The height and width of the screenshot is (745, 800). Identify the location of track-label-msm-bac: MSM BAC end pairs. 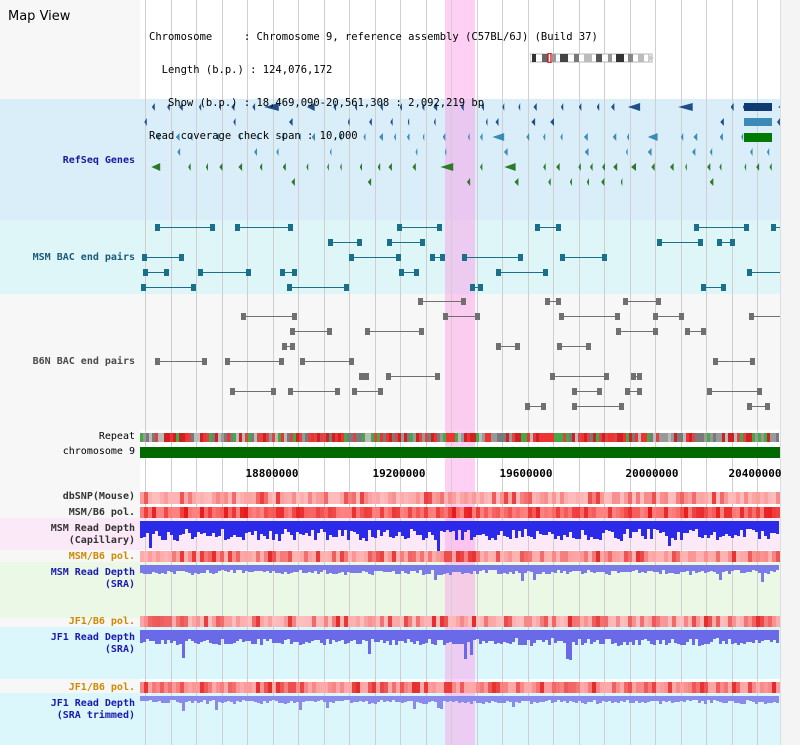
(83, 257).